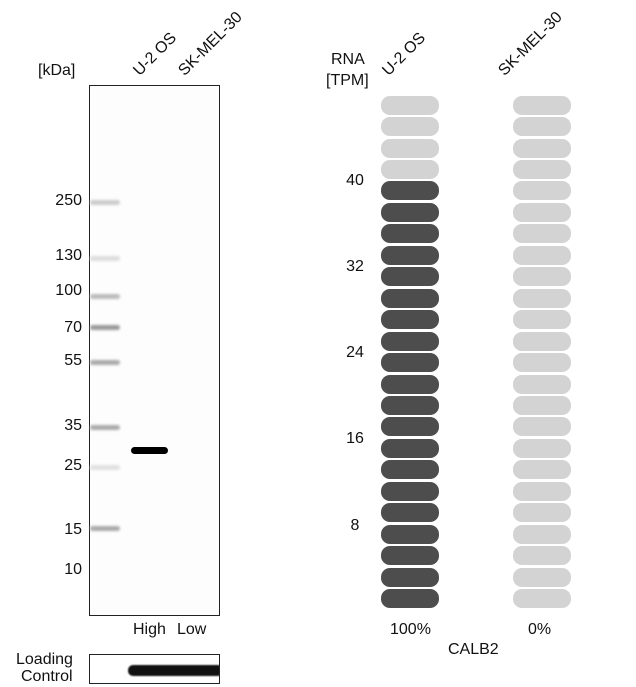 The image size is (636, 687). Describe the element at coordinates (68, 290) in the screenshot. I see `marker-label: 100` at that location.